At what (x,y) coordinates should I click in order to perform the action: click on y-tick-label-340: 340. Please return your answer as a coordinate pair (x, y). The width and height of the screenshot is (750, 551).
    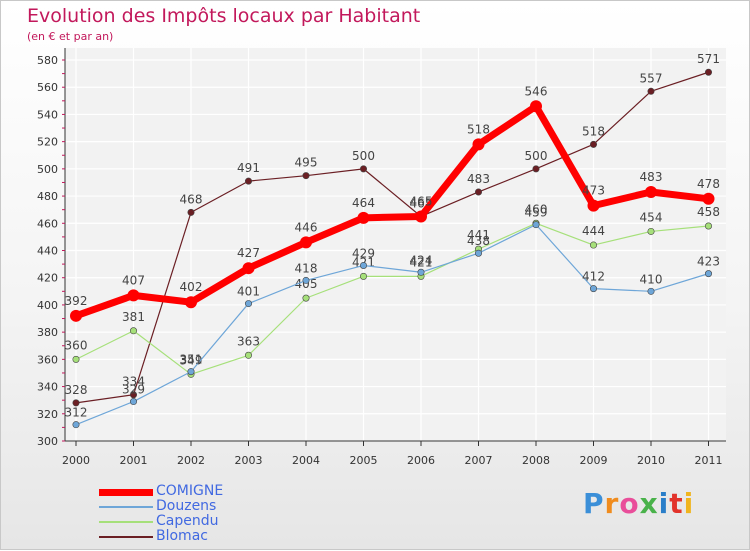
    Looking at the image, I should click on (47, 387).